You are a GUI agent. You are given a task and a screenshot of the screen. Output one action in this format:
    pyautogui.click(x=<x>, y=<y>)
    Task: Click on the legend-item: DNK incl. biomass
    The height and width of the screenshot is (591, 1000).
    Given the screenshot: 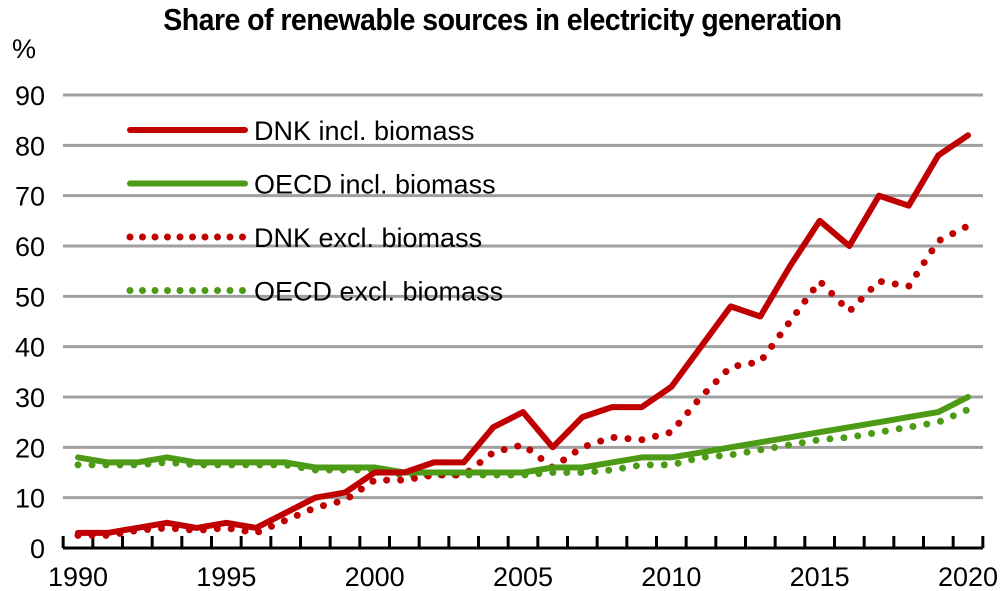 What is the action you would take?
    pyautogui.click(x=301, y=131)
    